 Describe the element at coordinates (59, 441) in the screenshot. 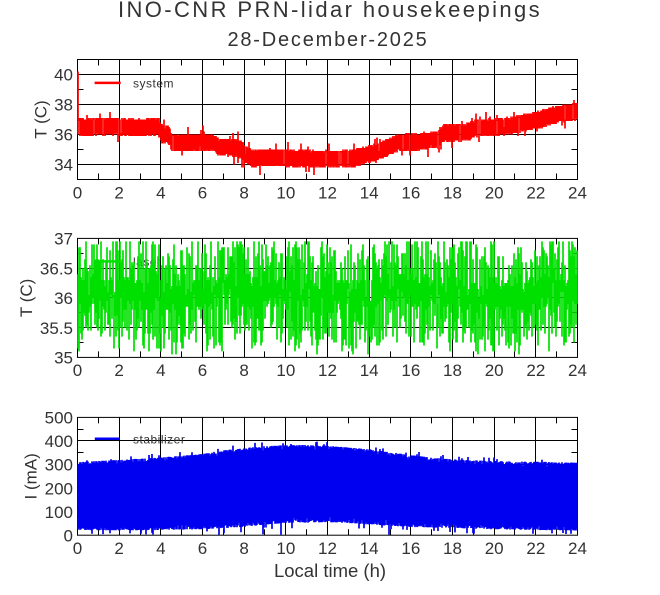

I see `svg-text: 400` at that location.